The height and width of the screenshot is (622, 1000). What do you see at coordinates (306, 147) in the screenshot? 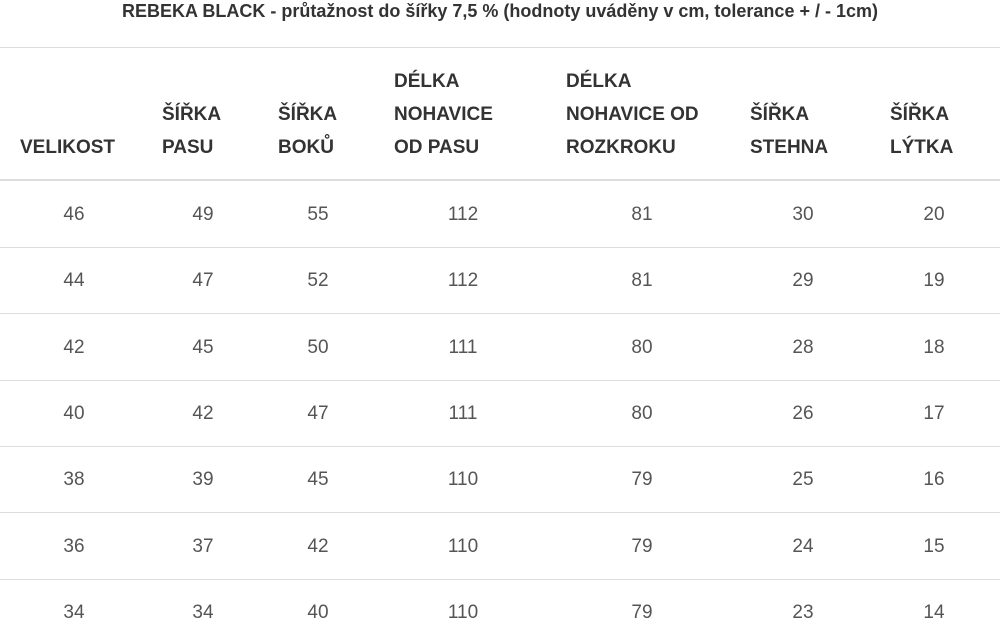
I see `column-header: BOKŮ` at bounding box center [306, 147].